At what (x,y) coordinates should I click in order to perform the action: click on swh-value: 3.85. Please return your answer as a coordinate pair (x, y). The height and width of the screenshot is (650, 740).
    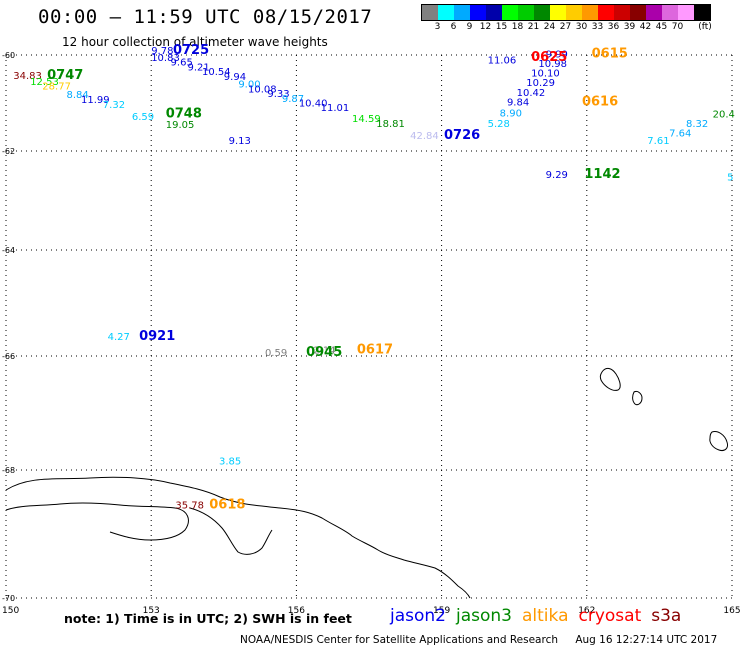
    Looking at the image, I should click on (230, 461).